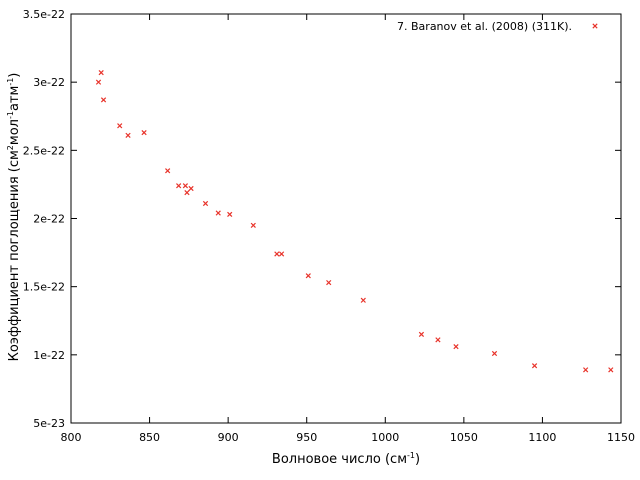 The image size is (640, 480). I want to click on x-axis-label-text: Волновое число (см, so click(339, 459).